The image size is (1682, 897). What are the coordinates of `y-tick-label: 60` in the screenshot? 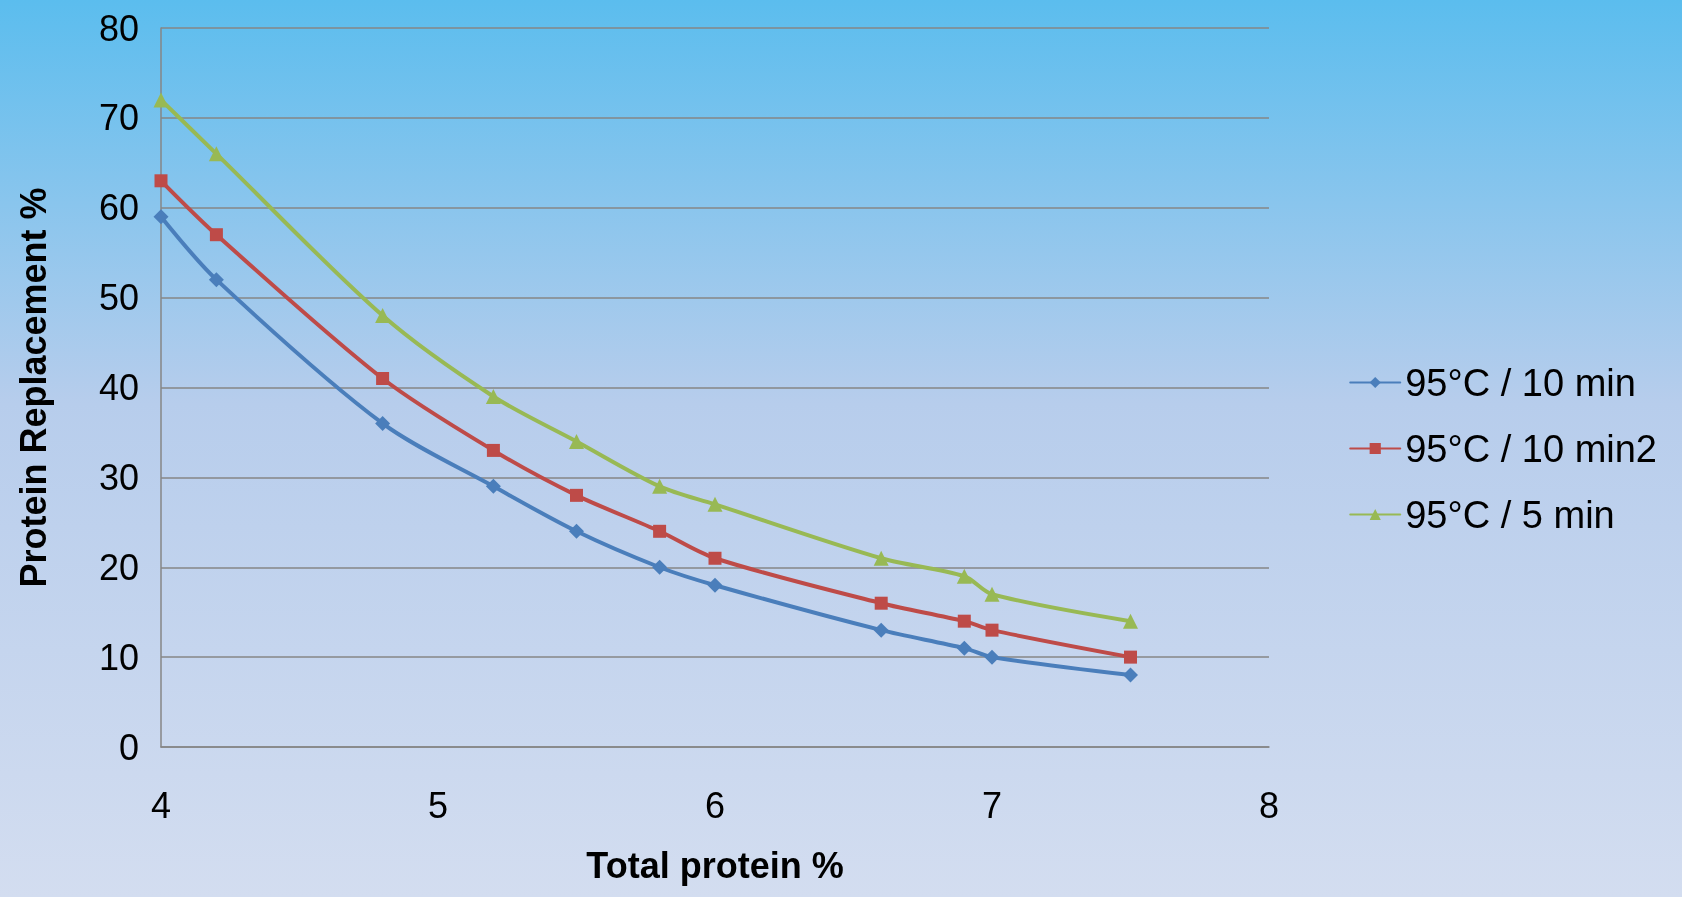 It's located at (118, 208).